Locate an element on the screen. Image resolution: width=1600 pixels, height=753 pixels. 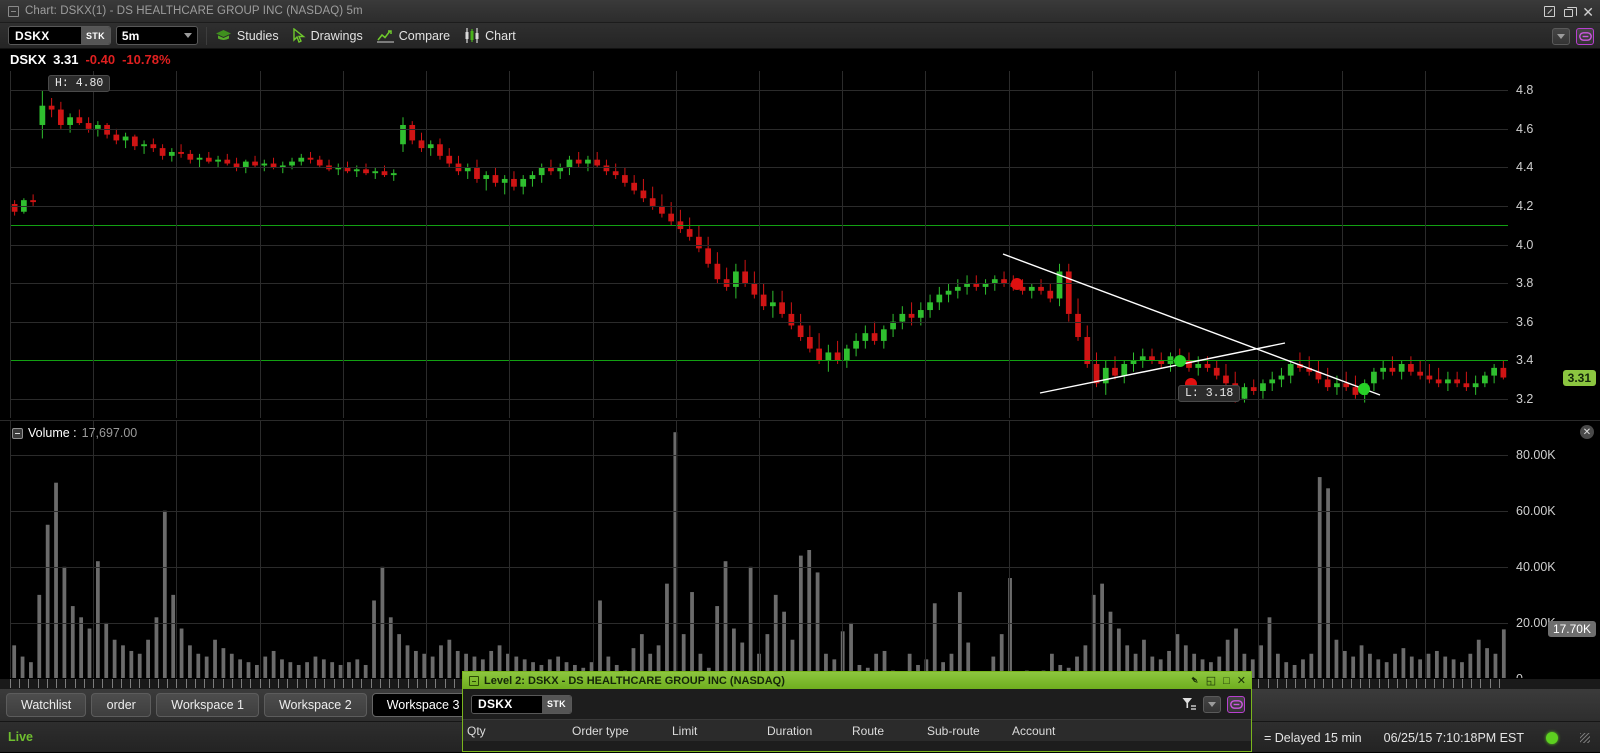
popout-icon: ◱ is located at coordinates (1211, 681).